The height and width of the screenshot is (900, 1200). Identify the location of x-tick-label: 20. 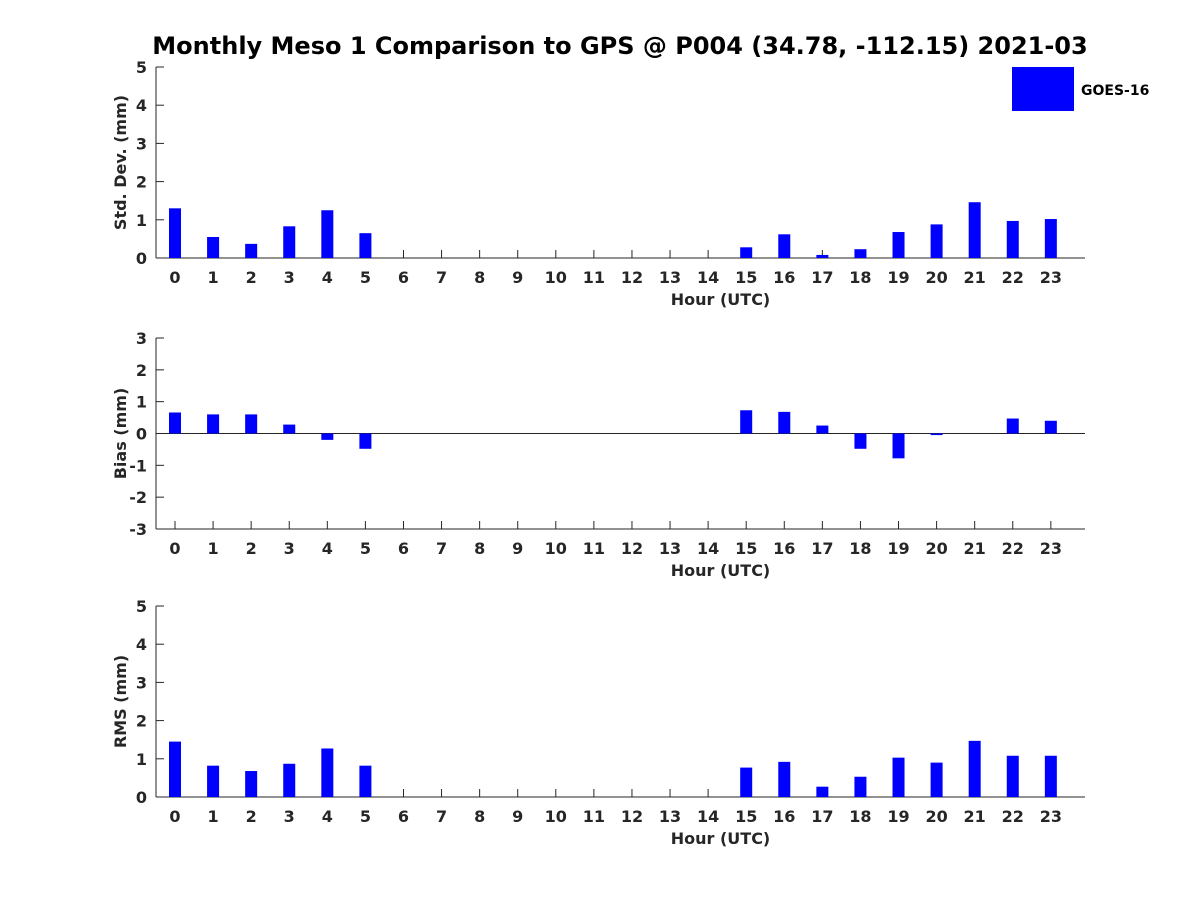
(936, 548).